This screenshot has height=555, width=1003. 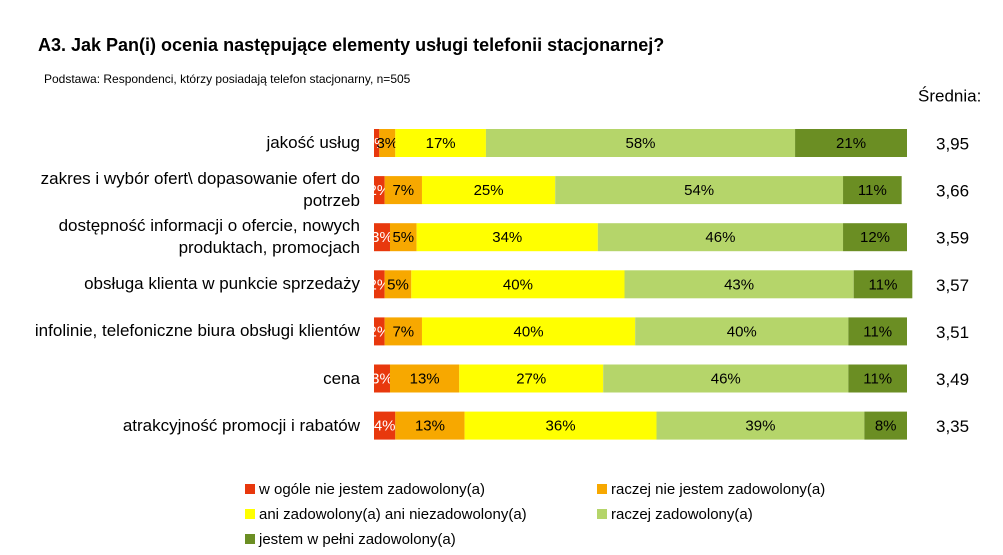 I want to click on average-value: 3,57, so click(x=952, y=285).